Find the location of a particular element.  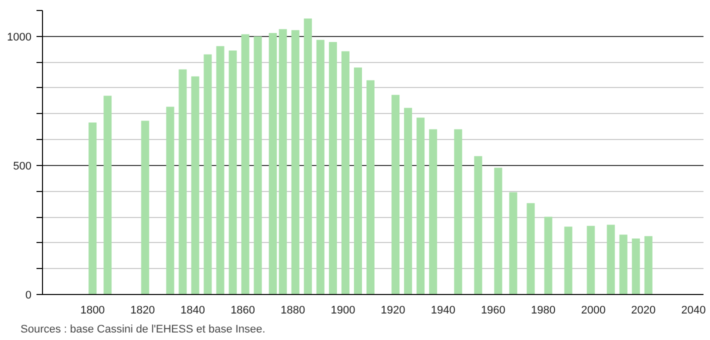

y-tick-label: 0 is located at coordinates (28, 296).